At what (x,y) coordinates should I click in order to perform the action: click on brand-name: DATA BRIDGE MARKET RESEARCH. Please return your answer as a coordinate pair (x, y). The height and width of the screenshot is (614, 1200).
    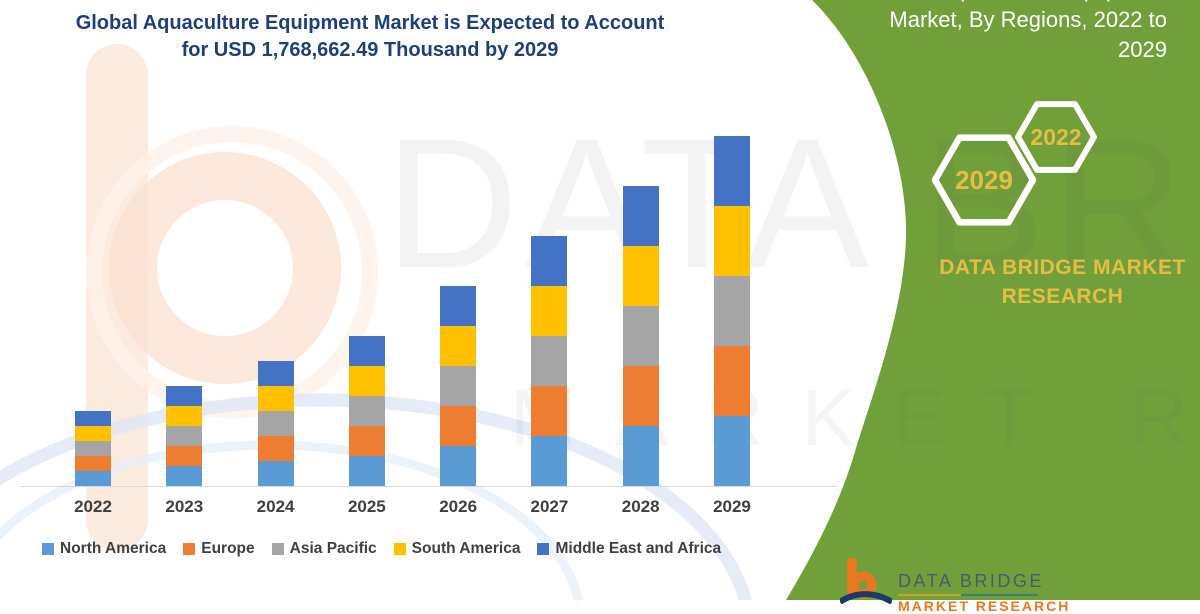
    Looking at the image, I should click on (1062, 282).